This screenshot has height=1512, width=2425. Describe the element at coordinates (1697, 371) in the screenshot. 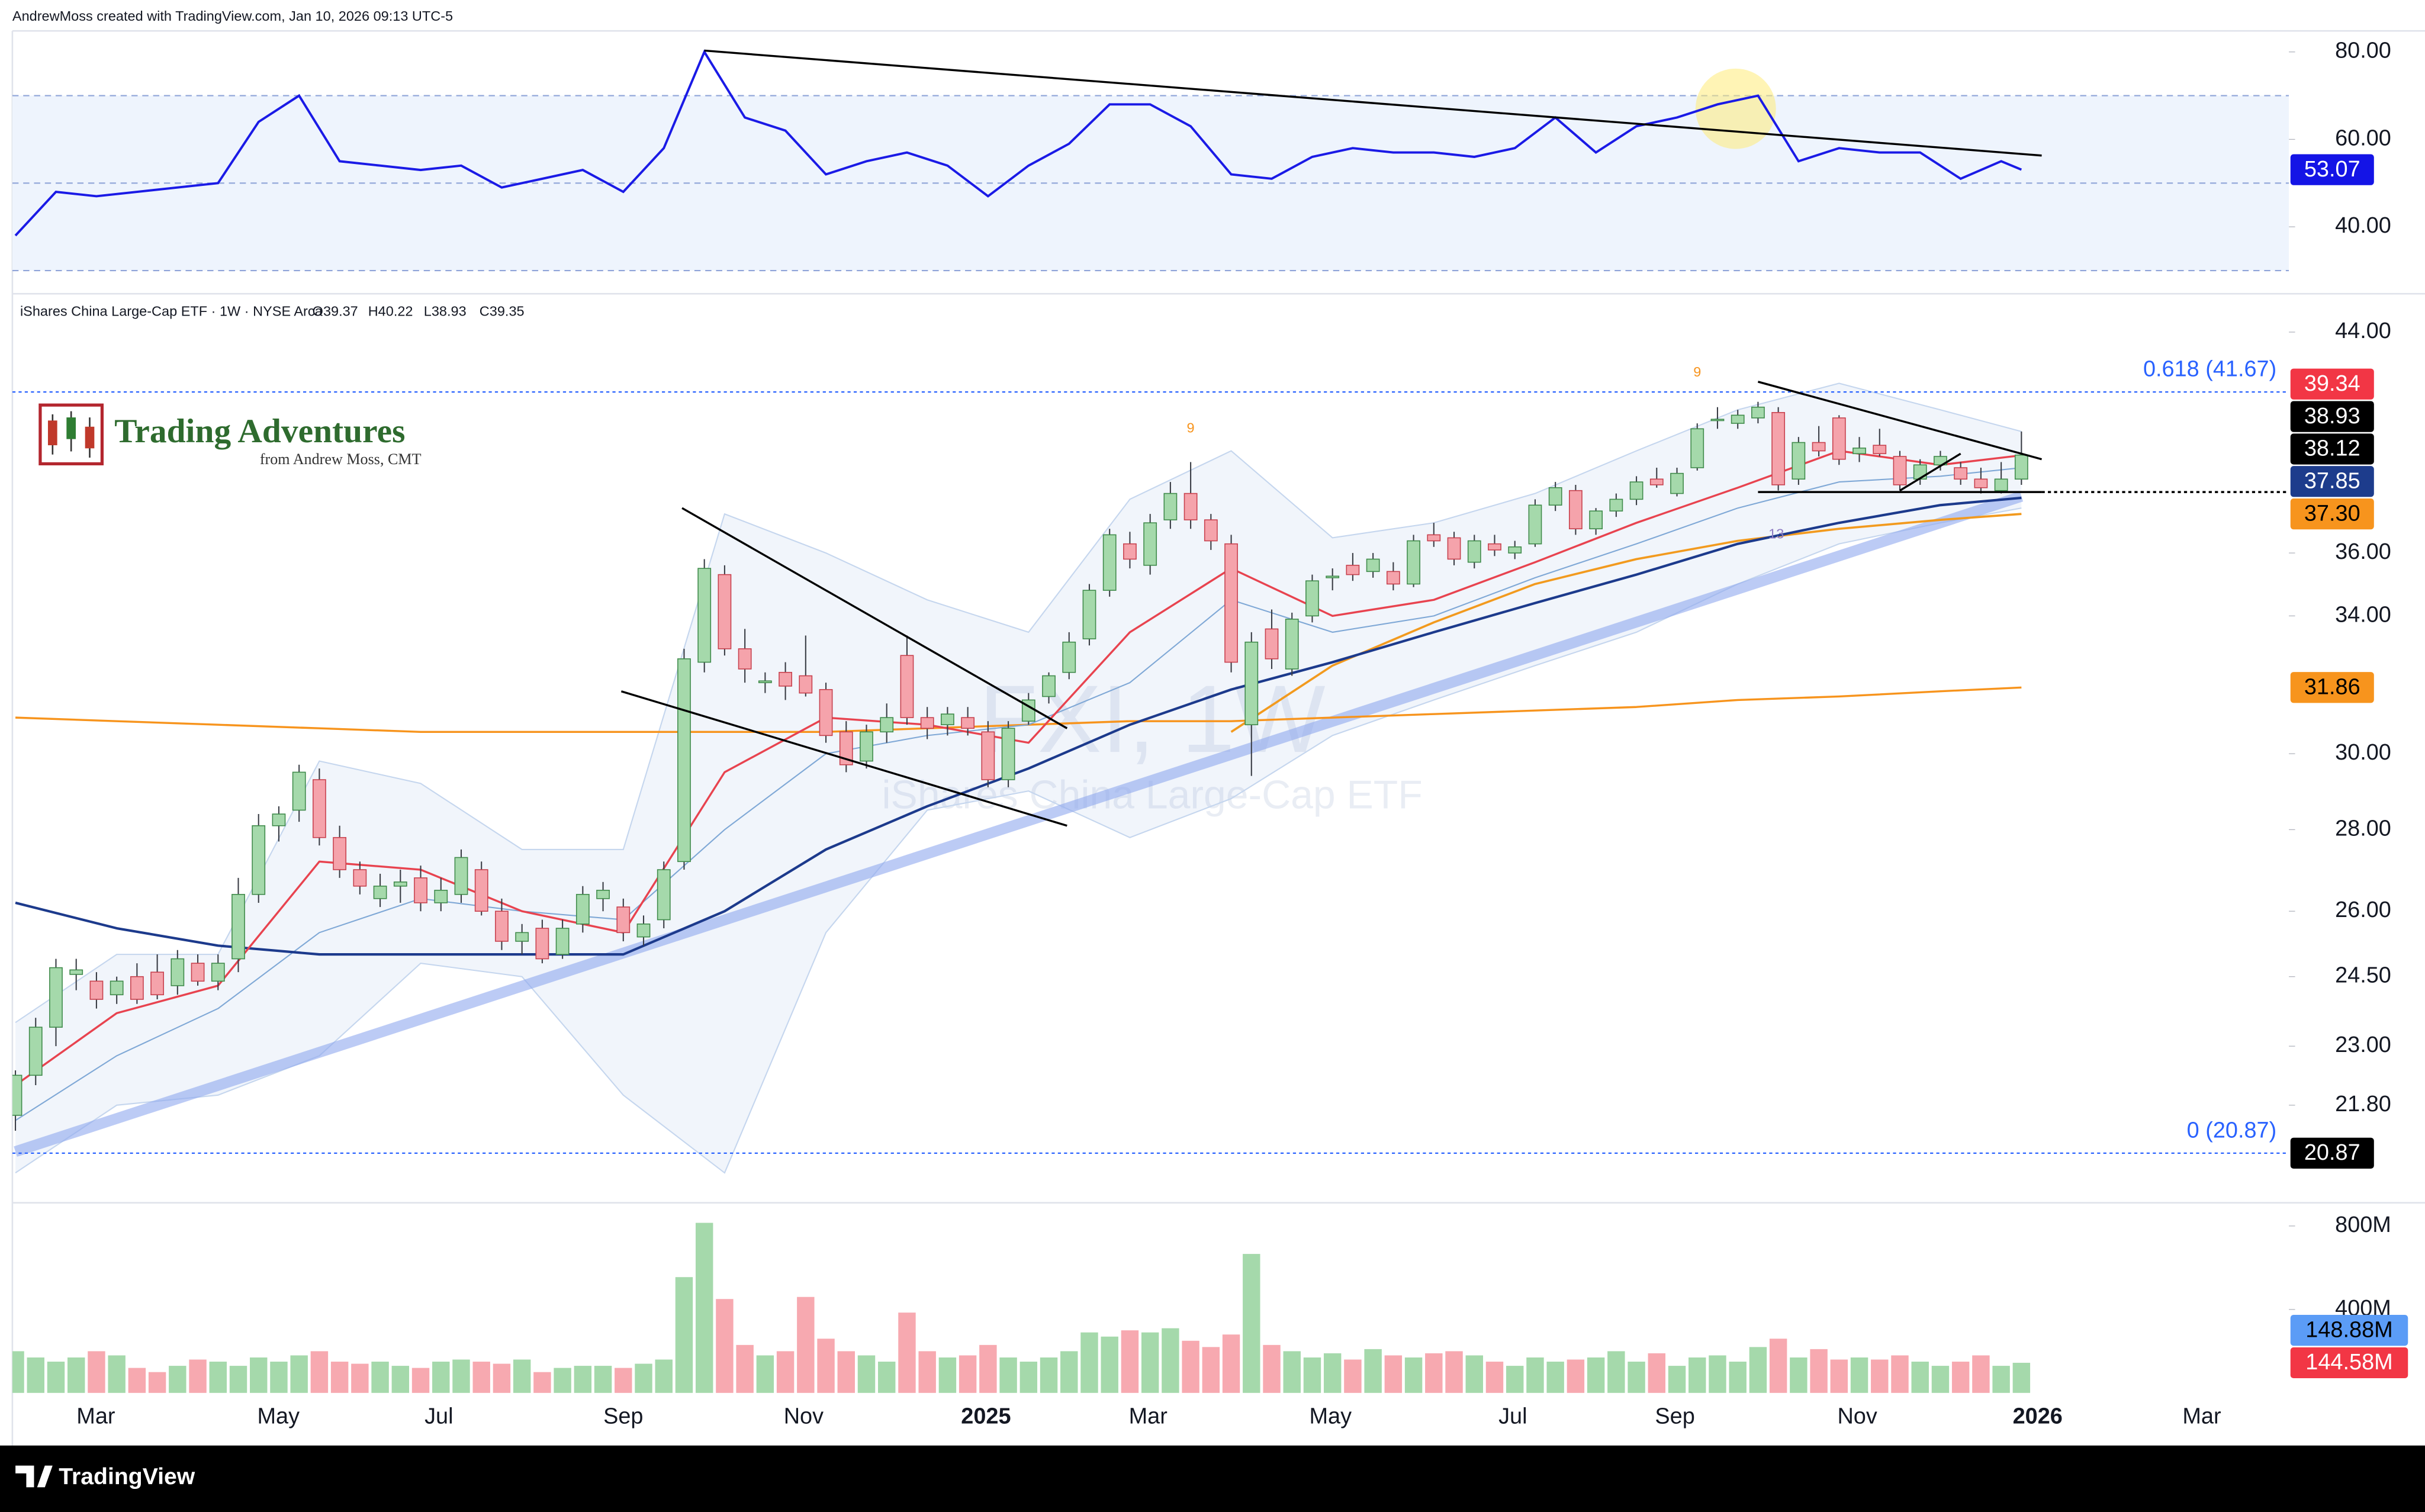

I see `annotation: 9` at that location.